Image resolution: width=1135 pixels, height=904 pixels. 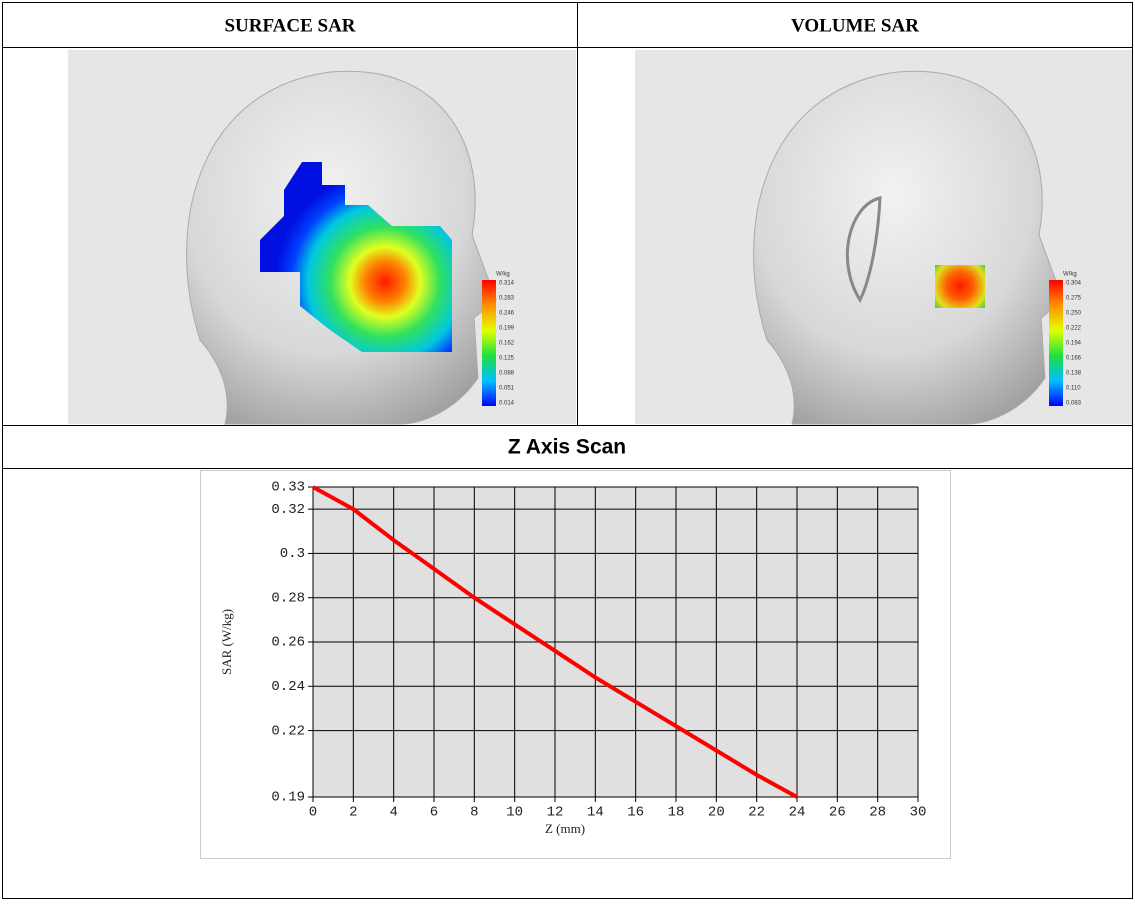 What do you see at coordinates (507, 374) in the screenshot?
I see `colorbar-label: 0.088` at bounding box center [507, 374].